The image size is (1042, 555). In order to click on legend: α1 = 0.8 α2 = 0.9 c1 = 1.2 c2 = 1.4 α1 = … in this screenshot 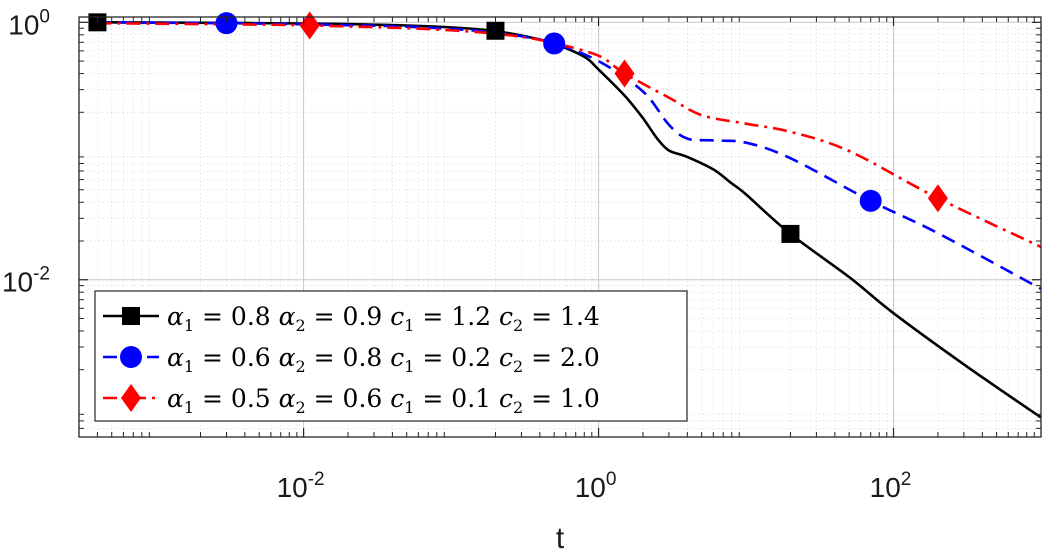, I will do `click(391, 356)`.